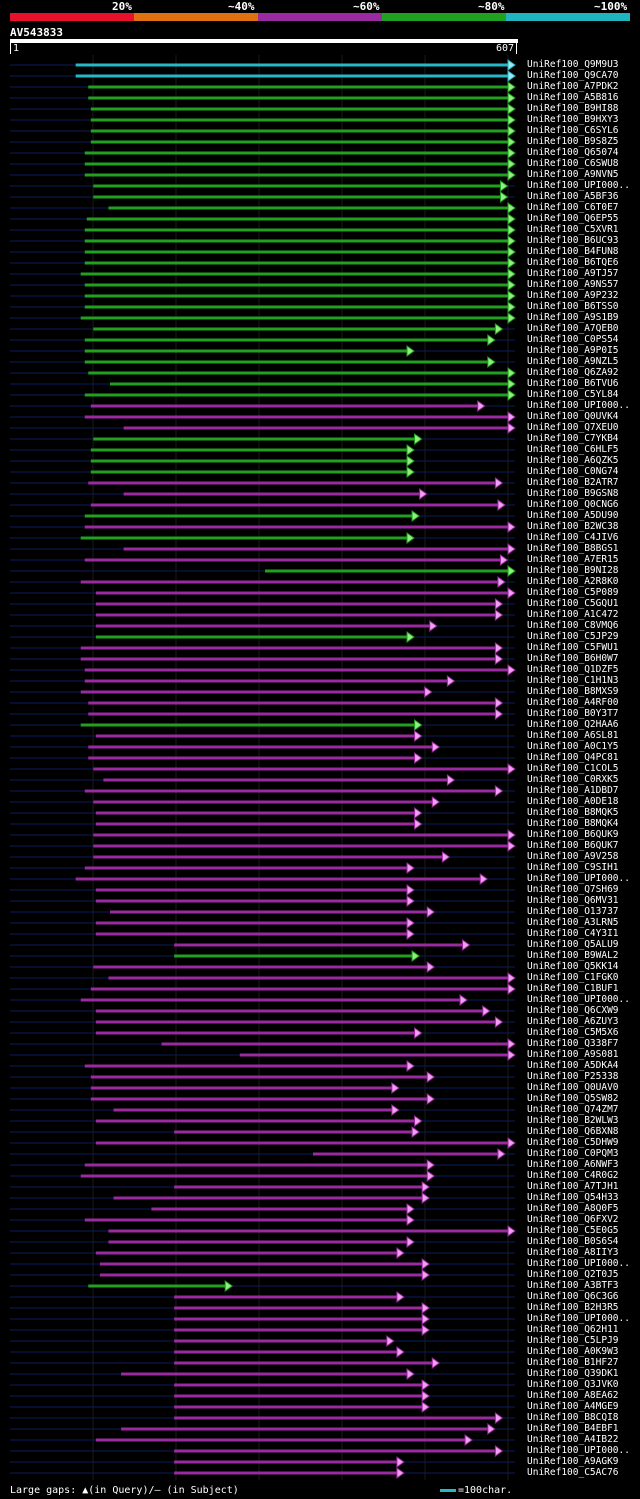  Describe the element at coordinates (573, 262) in the screenshot. I see `hit-label: UniRef100_B6TQE6` at that location.